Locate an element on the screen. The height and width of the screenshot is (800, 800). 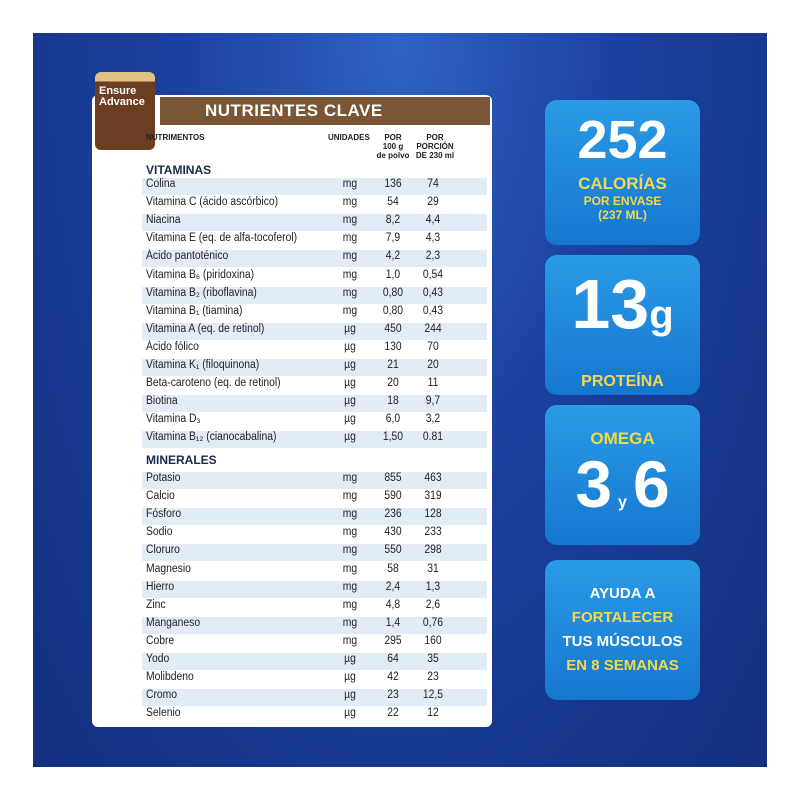
nutrient-name: Biotina is located at coordinates (162, 401).